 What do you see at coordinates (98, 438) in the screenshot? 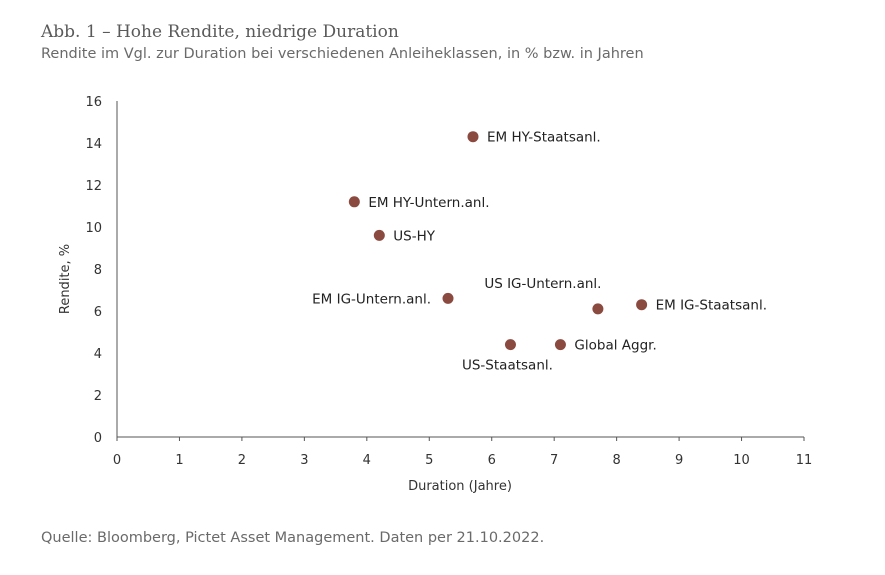
I see `y-tick-label: 0` at bounding box center [98, 438].